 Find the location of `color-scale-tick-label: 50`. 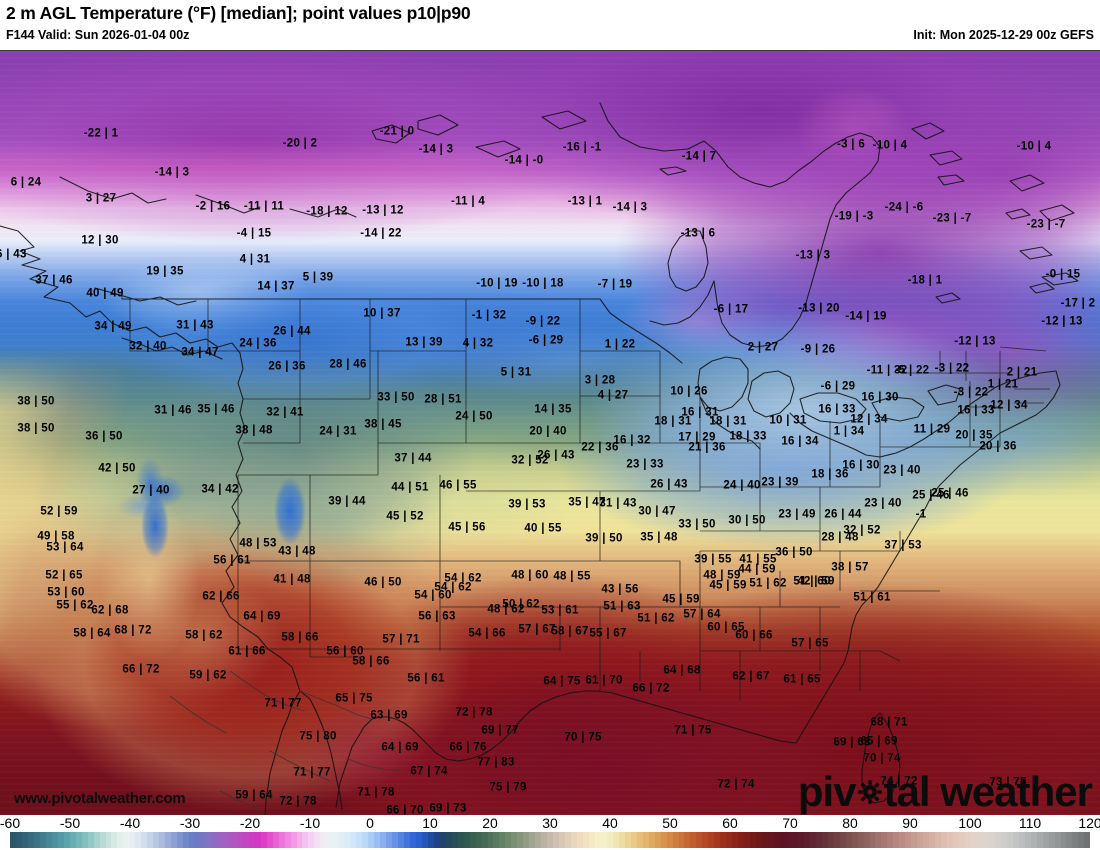

color-scale-tick-label: 50 is located at coordinates (670, 823).